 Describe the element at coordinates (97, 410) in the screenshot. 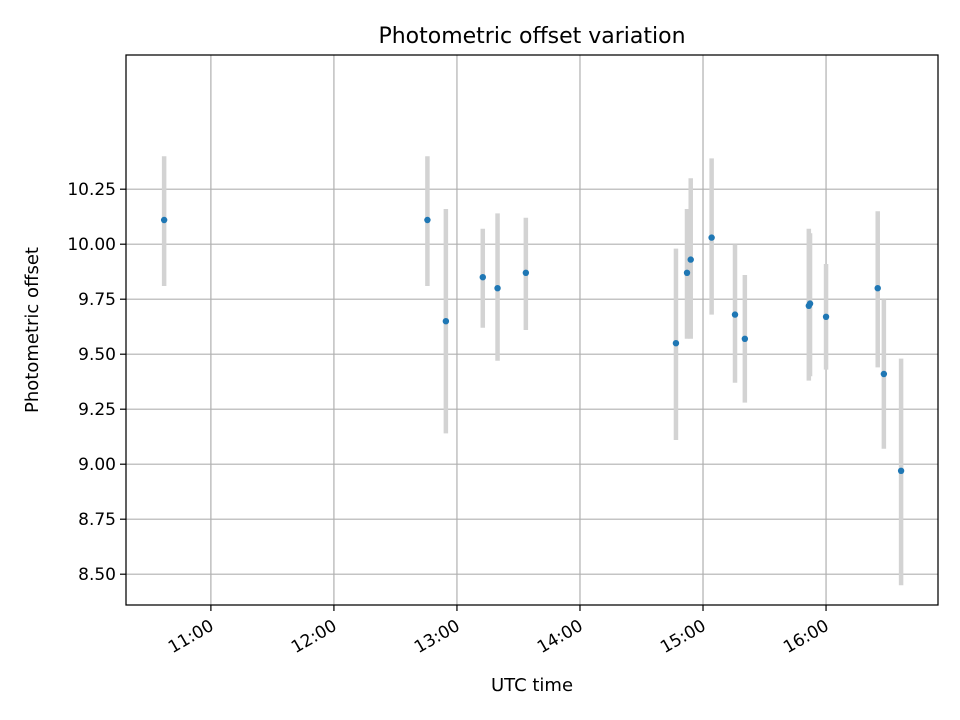

I see `y-tick-label: 9.25` at that location.